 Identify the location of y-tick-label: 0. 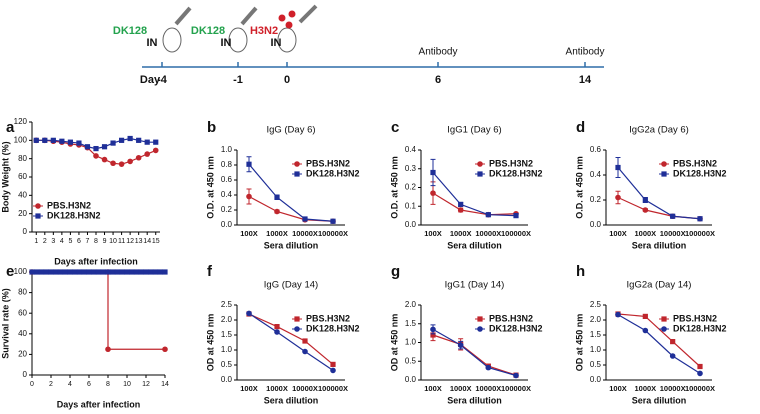
(25, 374).